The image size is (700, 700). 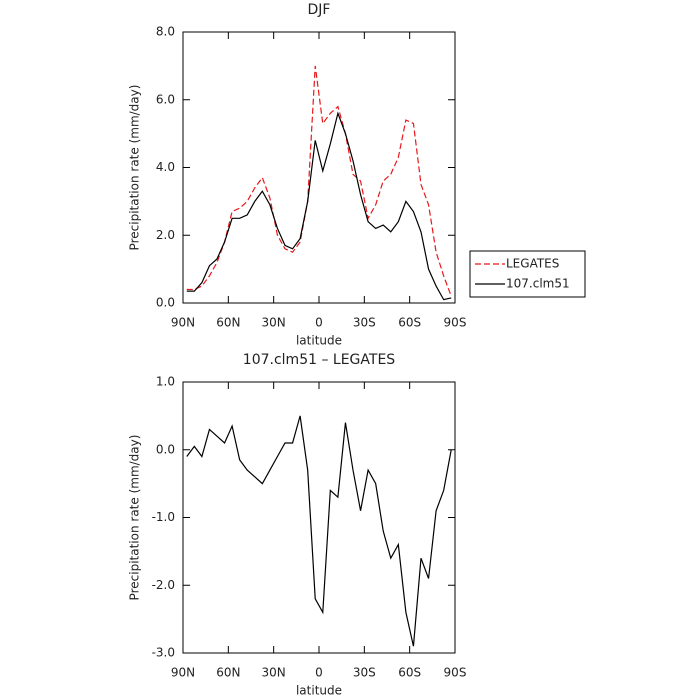 What do you see at coordinates (319, 360) in the screenshot?
I see `chart-title: 107.clm51 – LEGATES` at bounding box center [319, 360].